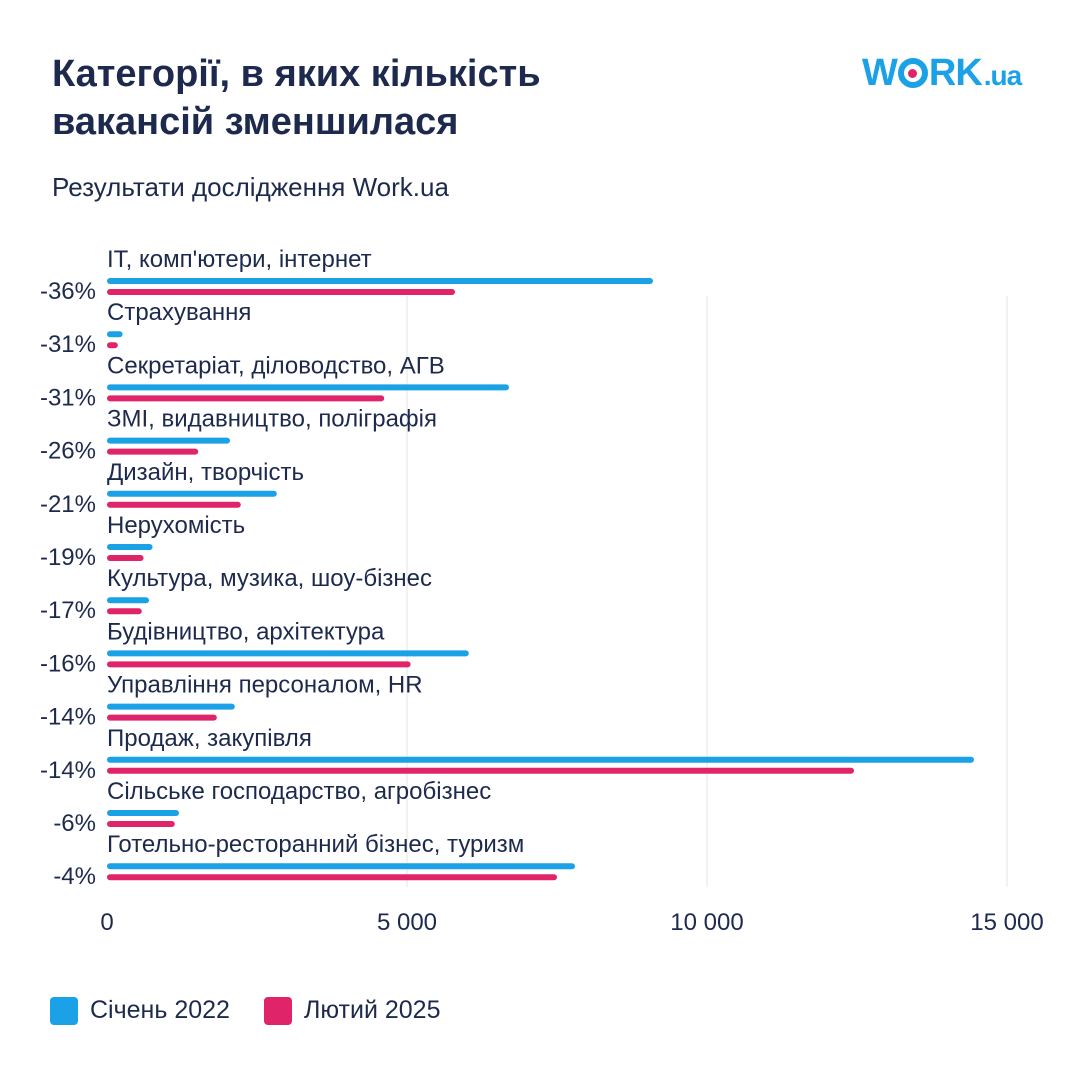 The image size is (1080, 1080). Describe the element at coordinates (68, 557) in the screenshot. I see `change-label: -19%` at that location.